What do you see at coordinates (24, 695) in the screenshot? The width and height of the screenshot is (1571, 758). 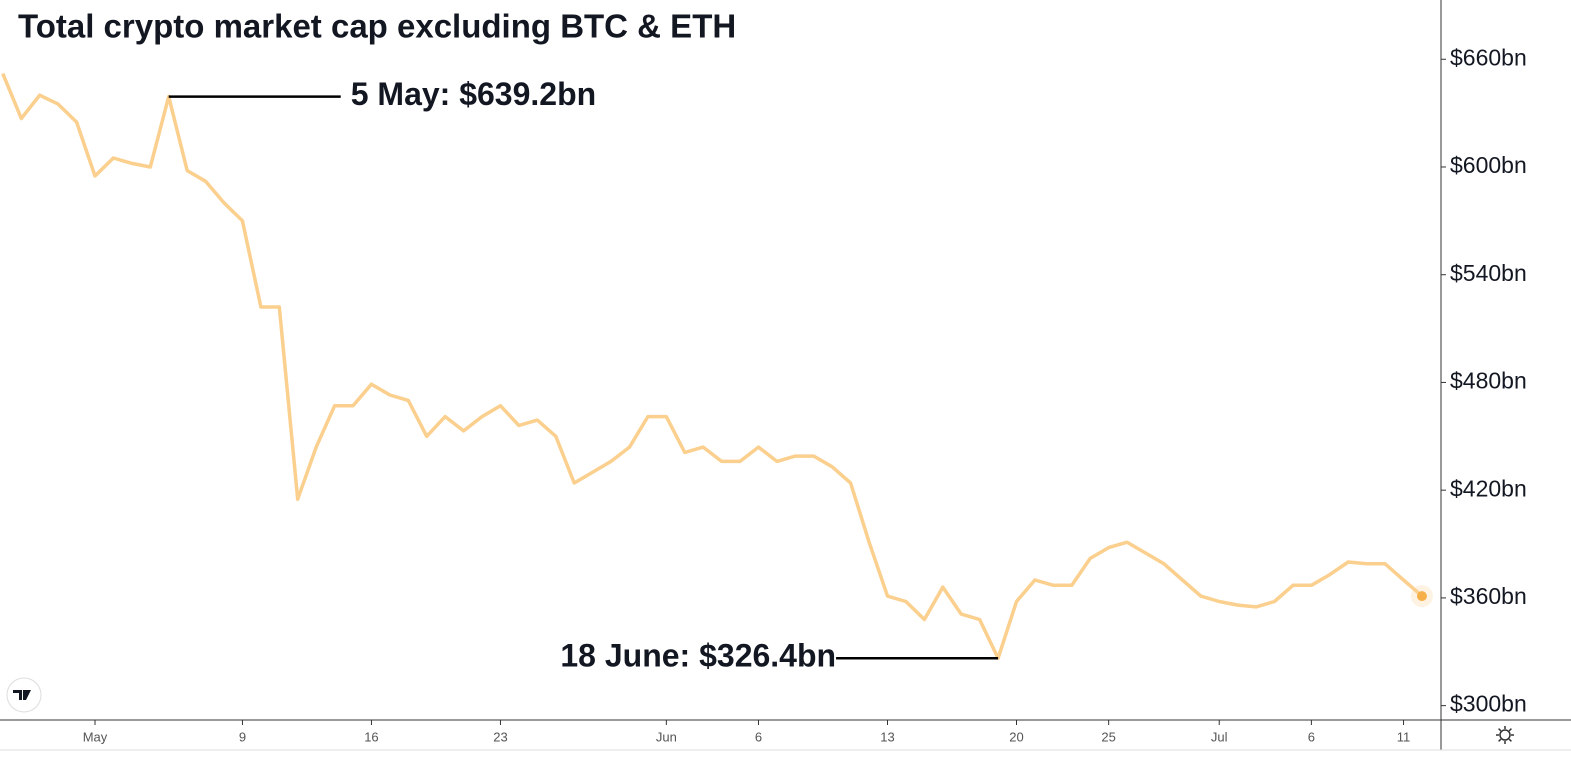 I see `tv-logo` at bounding box center [24, 695].